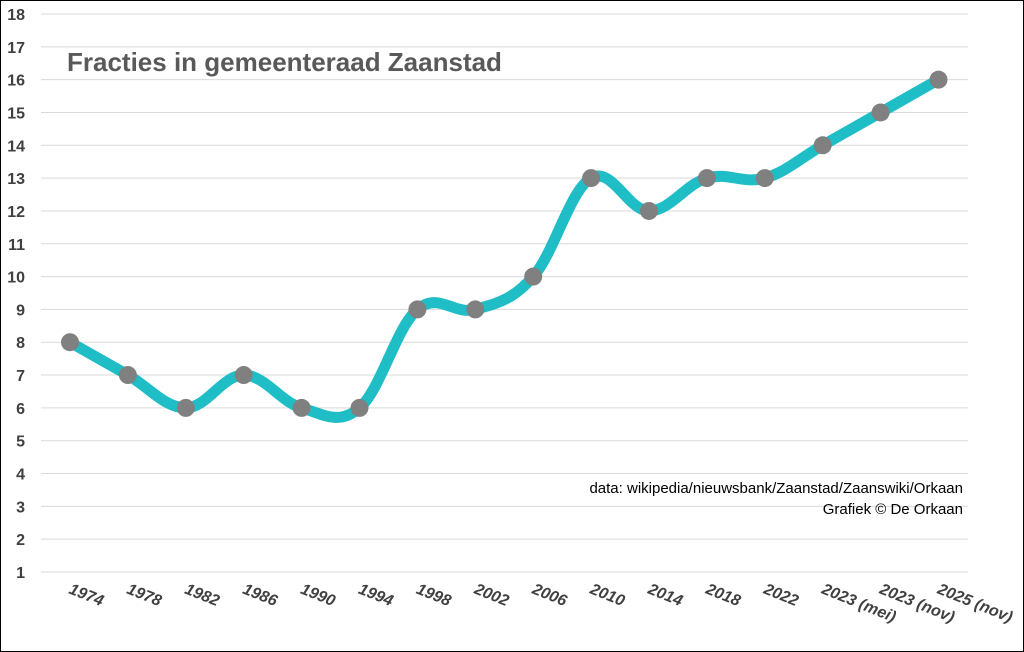 This screenshot has height=652, width=1024. I want to click on y-tick-label-13: 13, so click(16, 179).